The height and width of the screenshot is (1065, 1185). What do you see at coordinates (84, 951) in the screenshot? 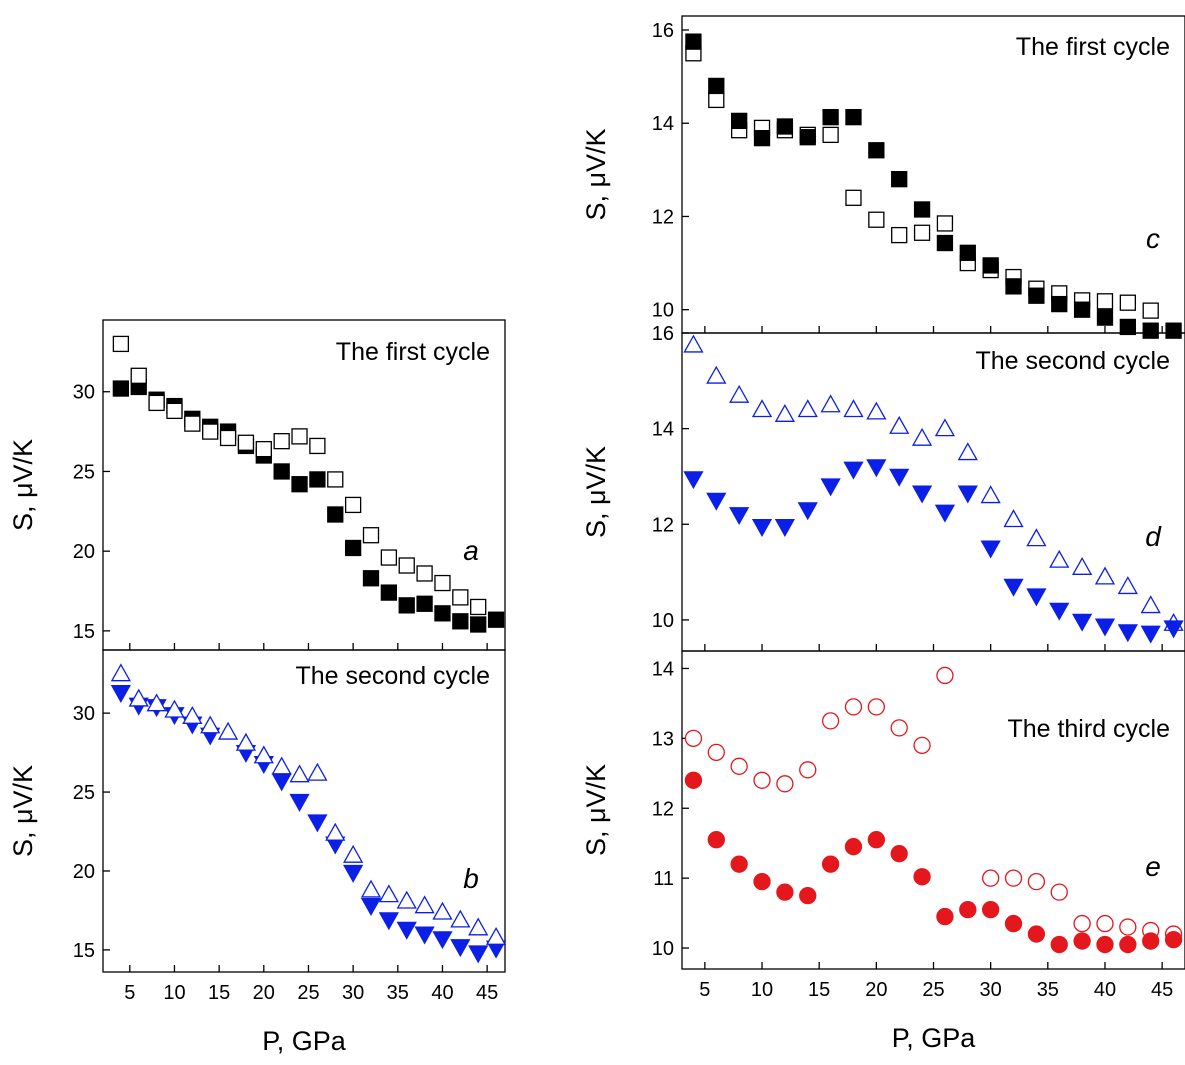
I see `chart-b-ytick-label-0: 15` at bounding box center [84, 951].